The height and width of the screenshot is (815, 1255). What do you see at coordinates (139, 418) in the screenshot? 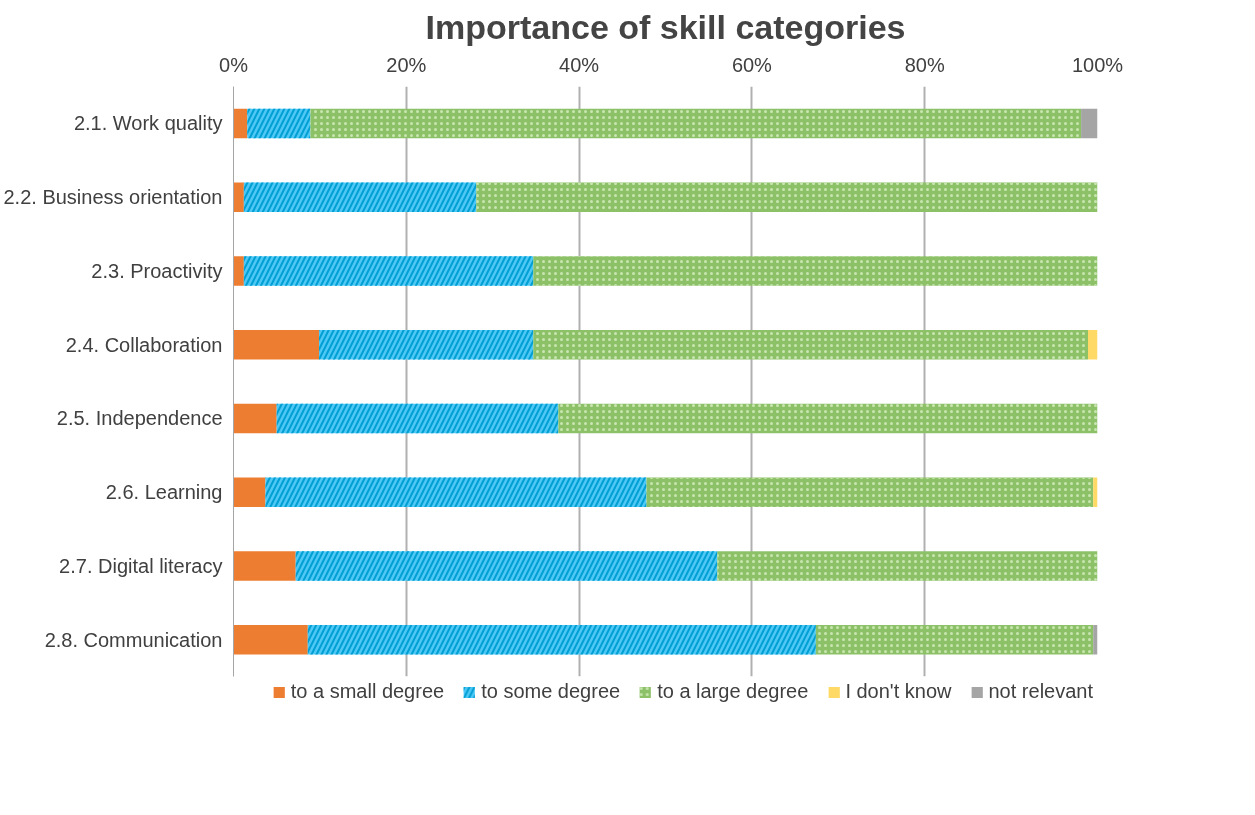
I see `y-tick-label: 2.5. Independence` at bounding box center [139, 418].